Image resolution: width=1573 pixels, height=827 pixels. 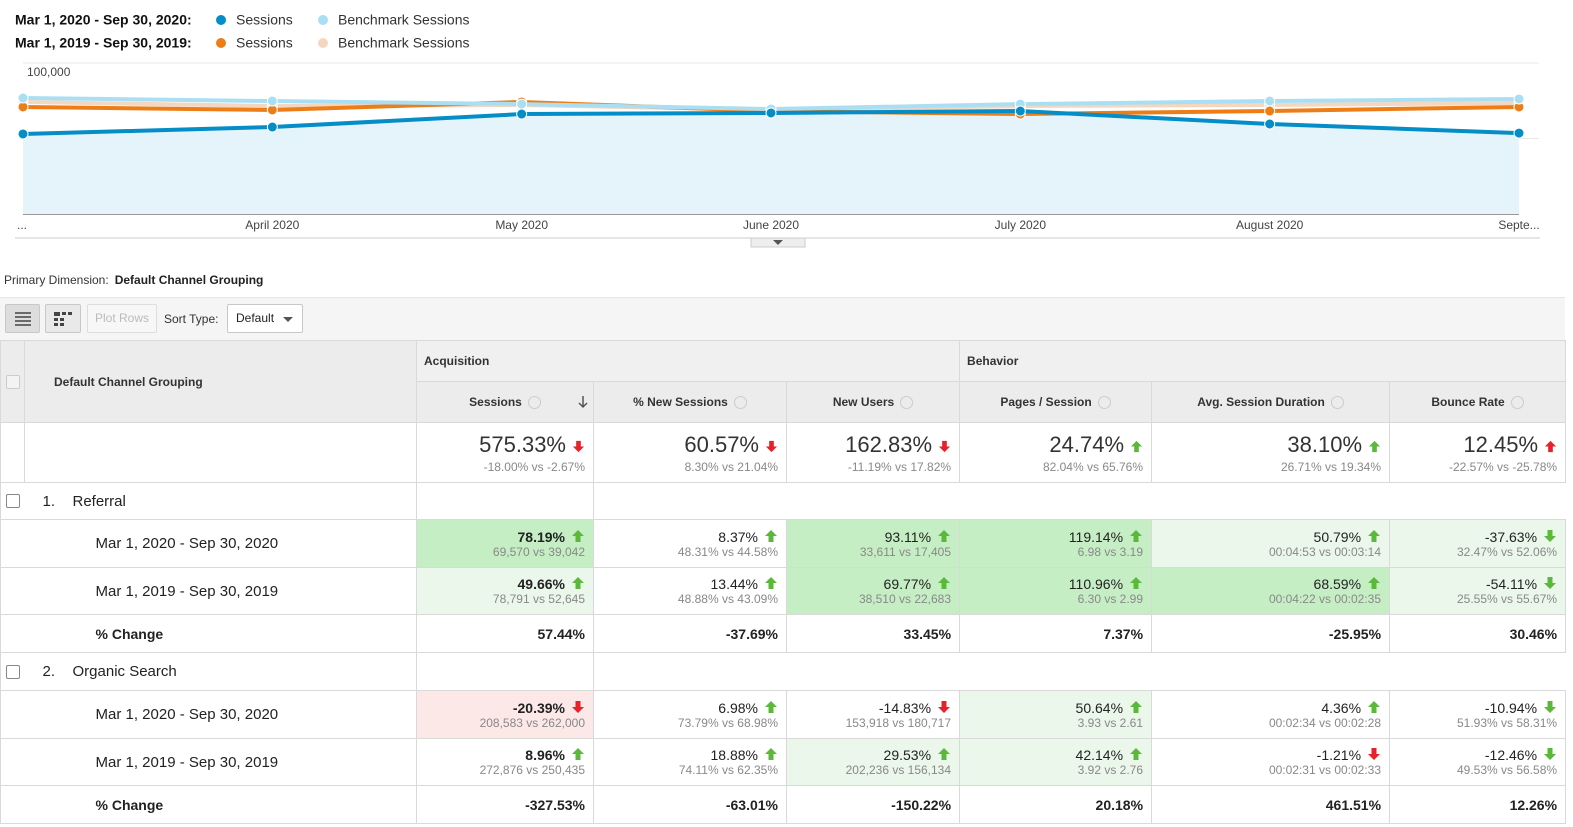 What do you see at coordinates (1093, 466) in the screenshot?
I see `summary-detail: 82.04% vs 65.76%` at bounding box center [1093, 466].